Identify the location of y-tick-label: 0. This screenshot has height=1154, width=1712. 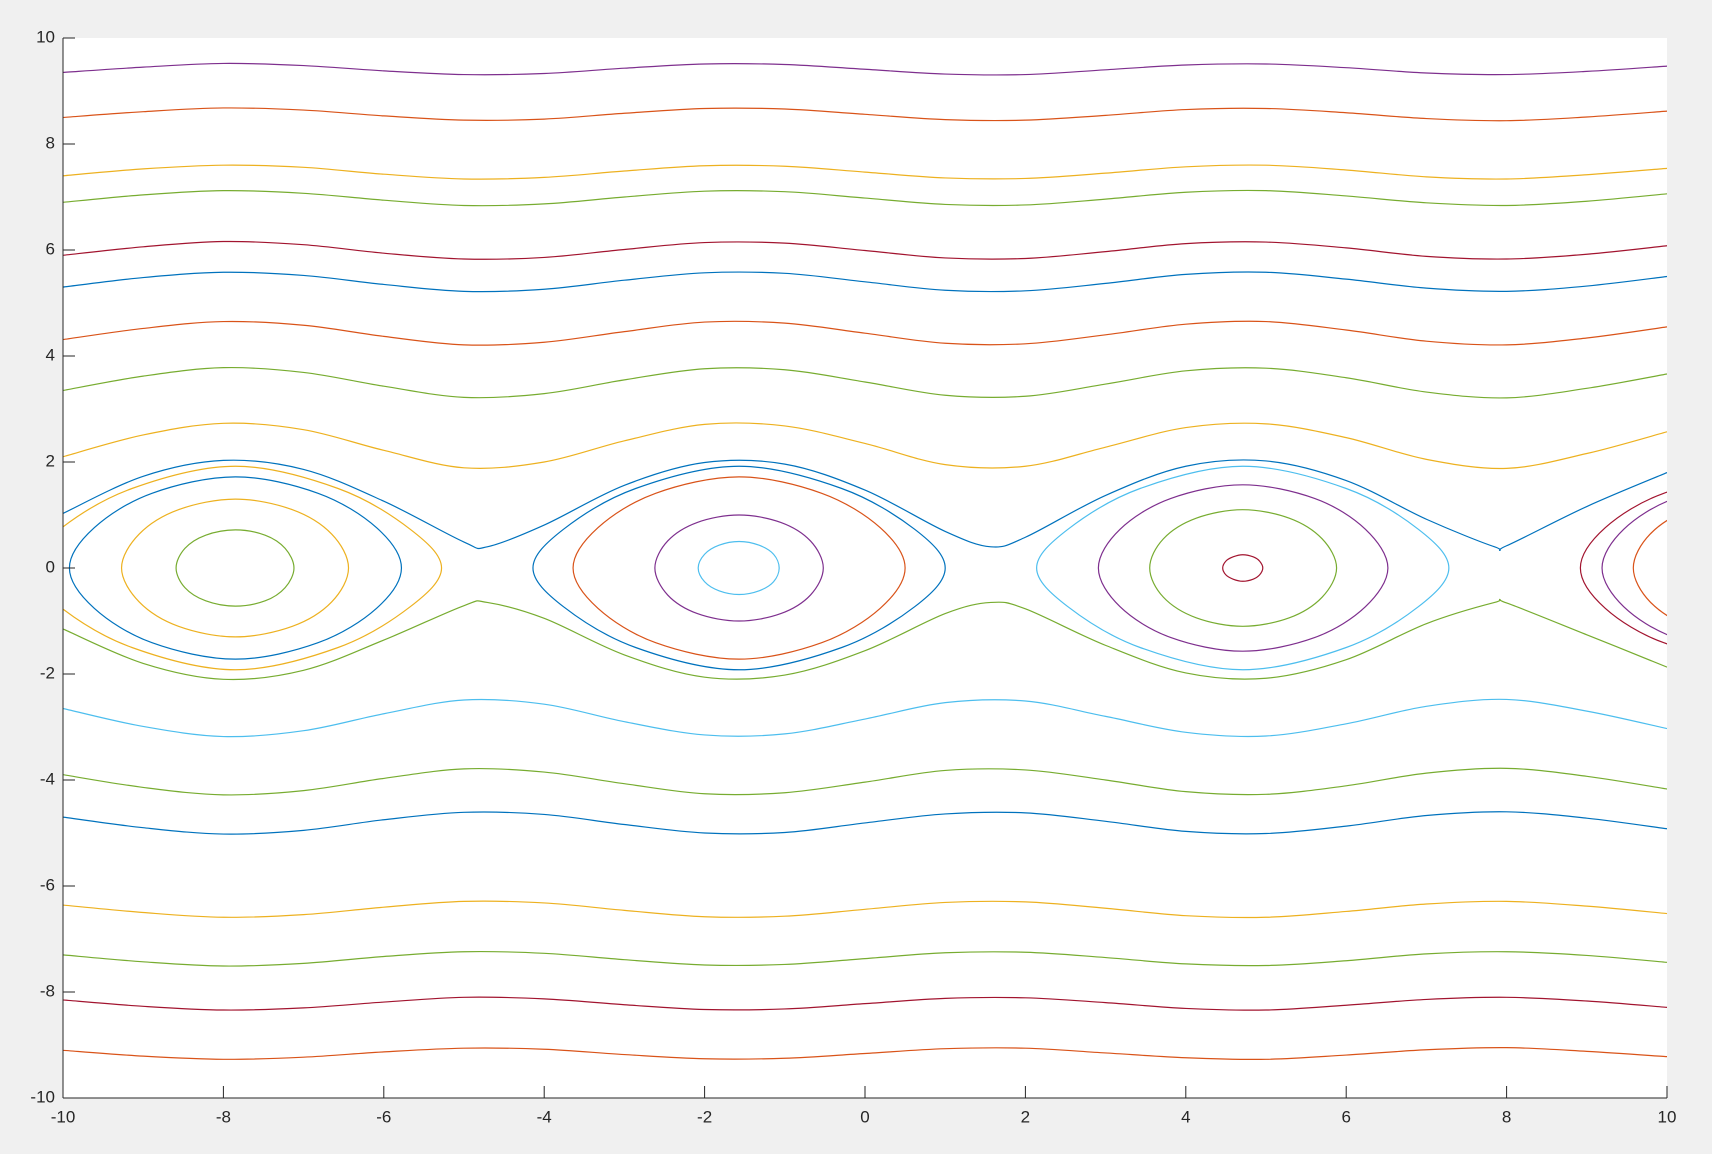
(50, 566).